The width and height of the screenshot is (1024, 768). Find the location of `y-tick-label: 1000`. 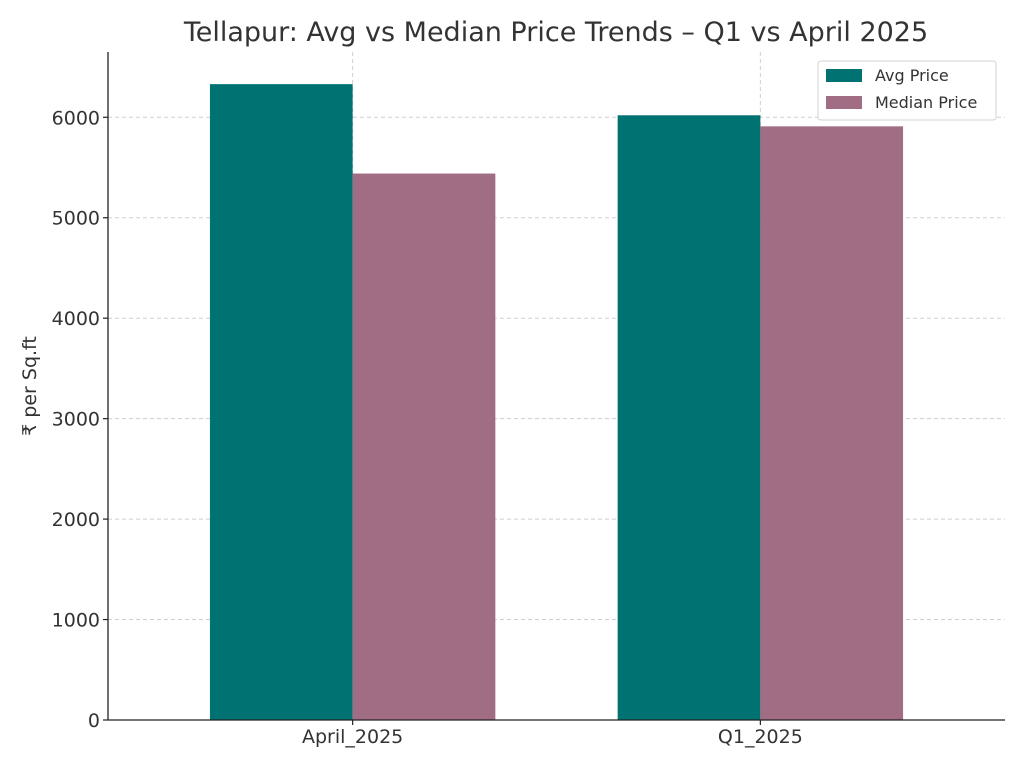

y-tick-label: 1000 is located at coordinates (76, 621).